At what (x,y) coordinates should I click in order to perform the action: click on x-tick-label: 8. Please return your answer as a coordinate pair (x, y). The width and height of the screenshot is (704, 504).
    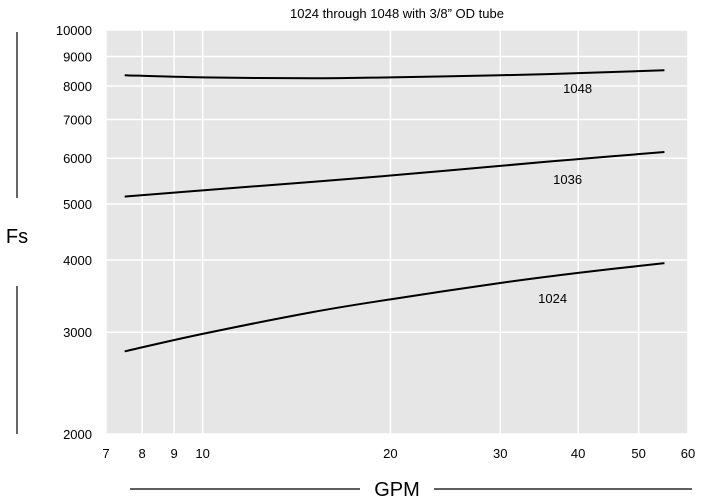
    Looking at the image, I should click on (142, 453).